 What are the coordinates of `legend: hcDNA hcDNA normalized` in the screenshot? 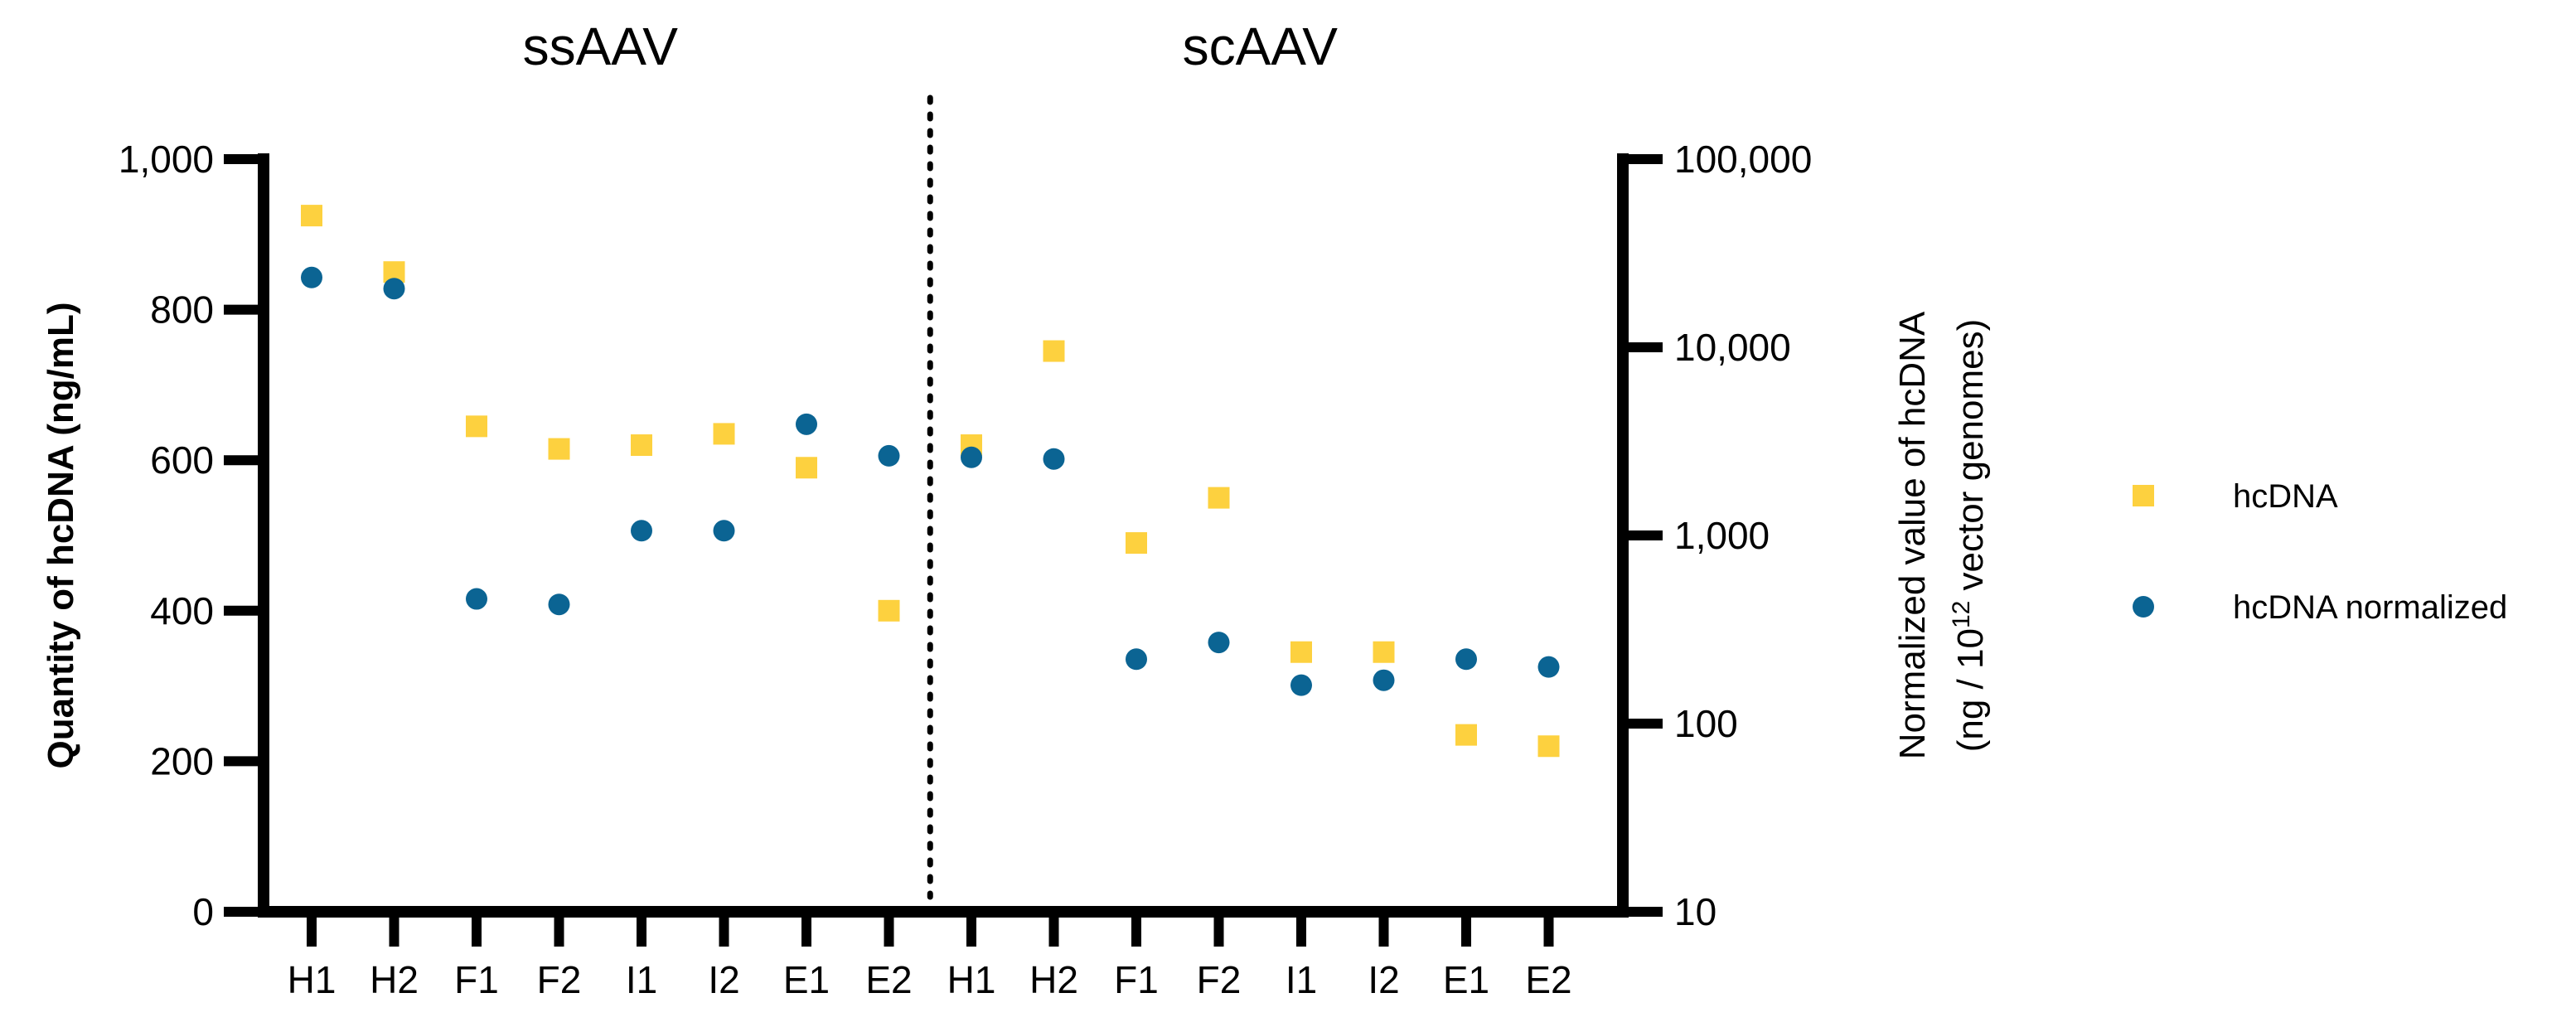 It's located at (2320, 552).